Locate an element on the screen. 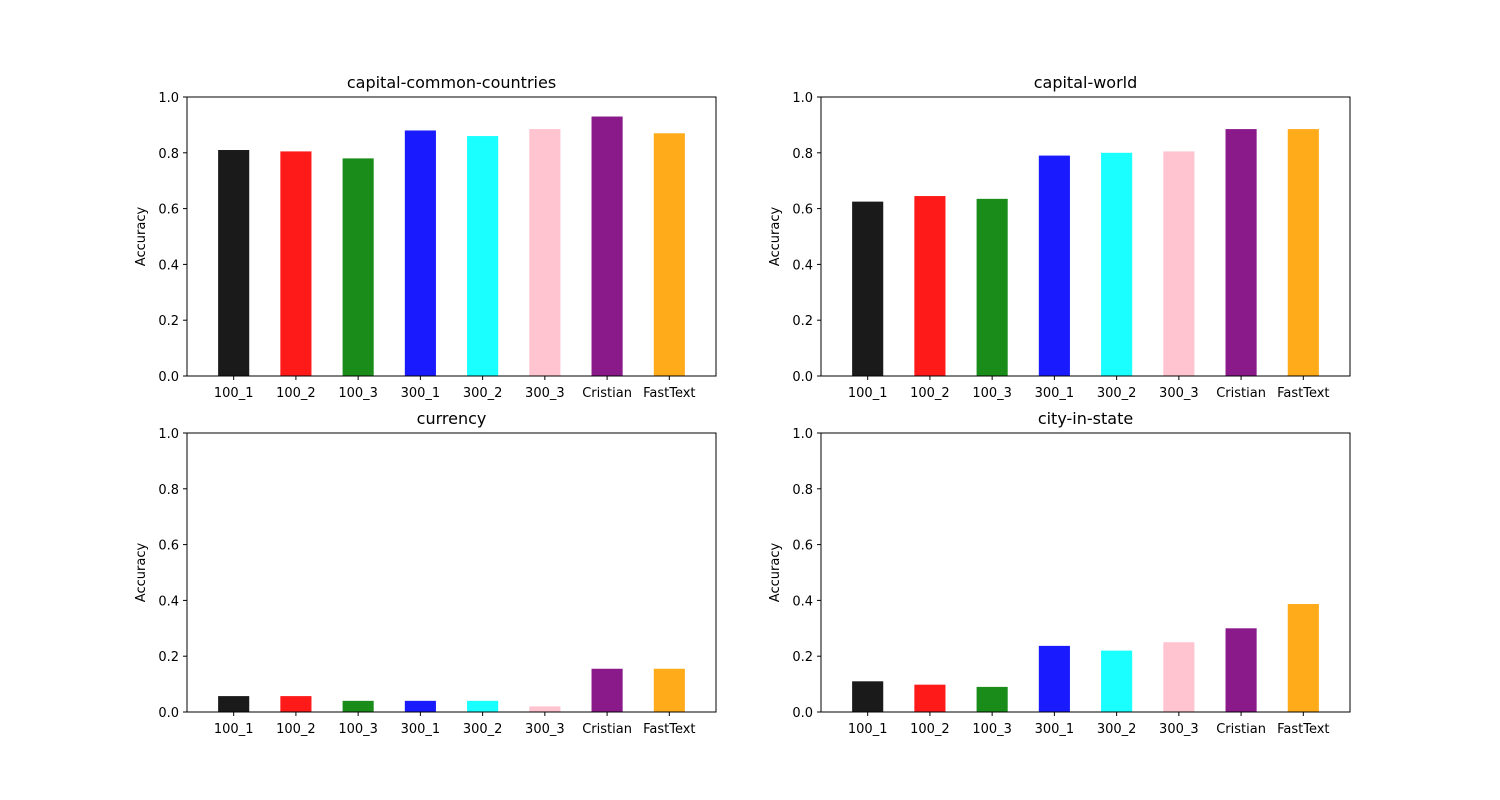  chart-title: city-in-state is located at coordinates (1085, 418).